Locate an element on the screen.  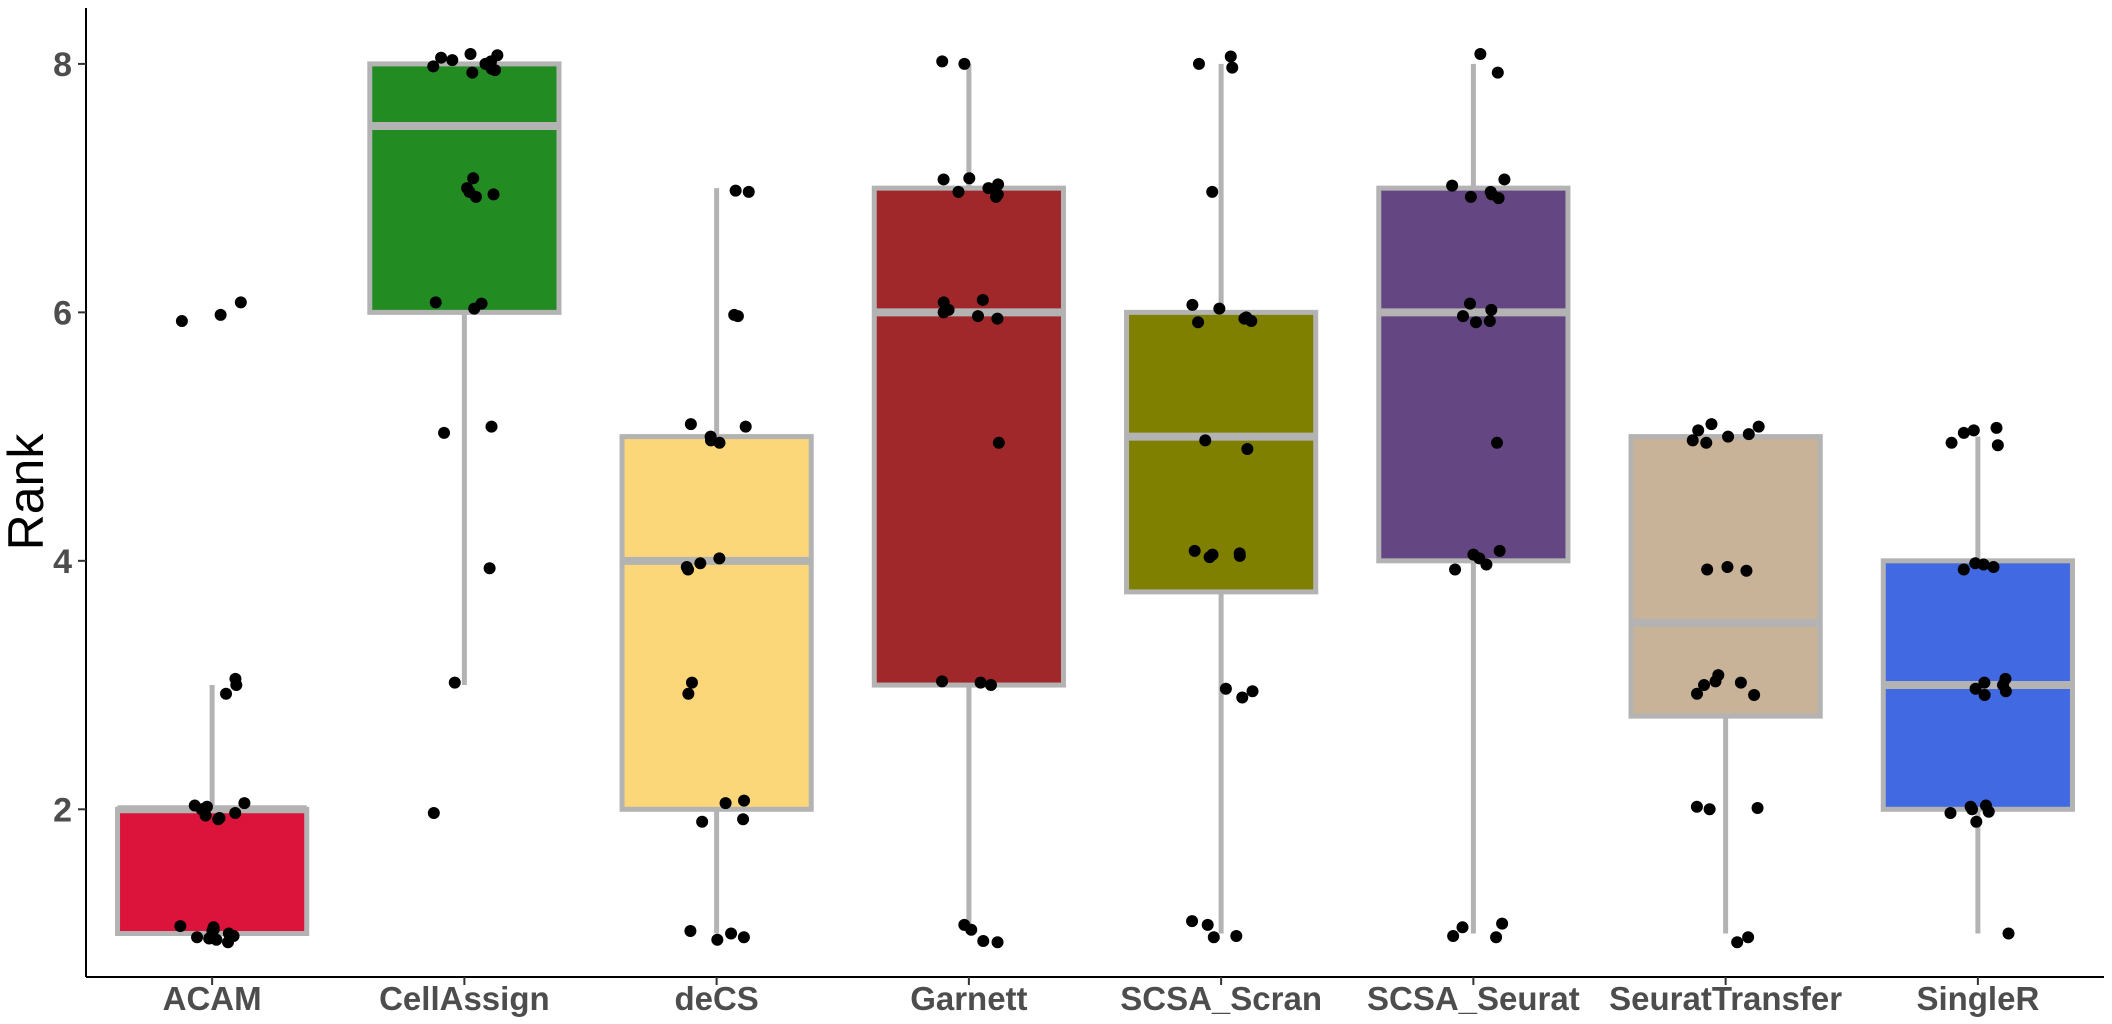
x-tick-label: SeuratTransfer is located at coordinates (1725, 998).